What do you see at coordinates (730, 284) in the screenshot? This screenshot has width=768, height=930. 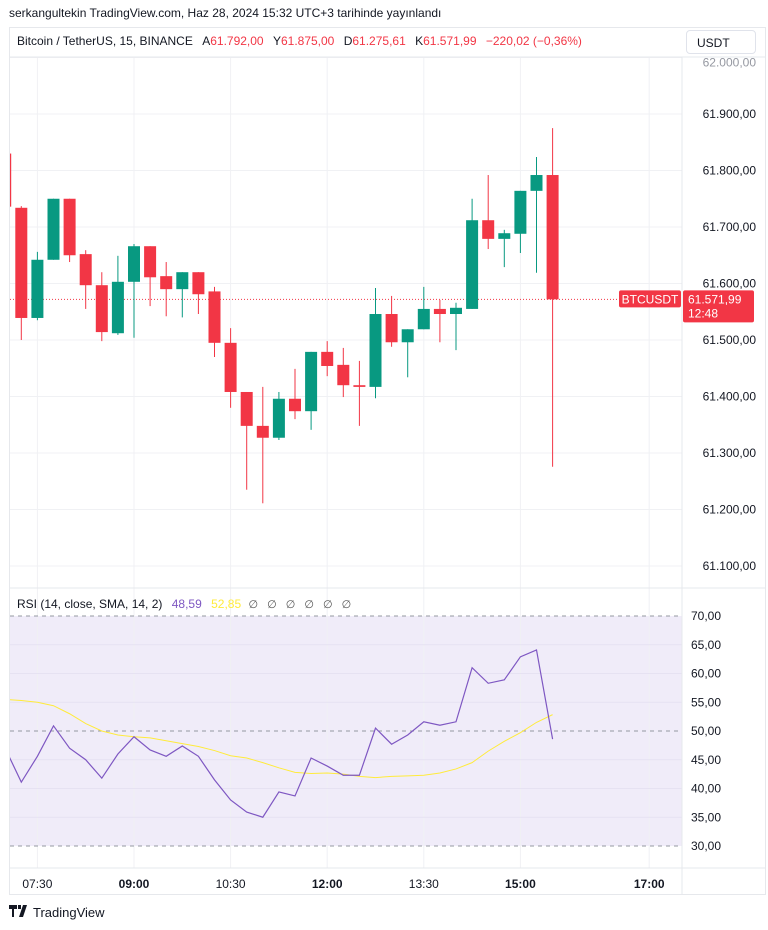 I see `price-axis-label: 61.600,00` at bounding box center [730, 284].